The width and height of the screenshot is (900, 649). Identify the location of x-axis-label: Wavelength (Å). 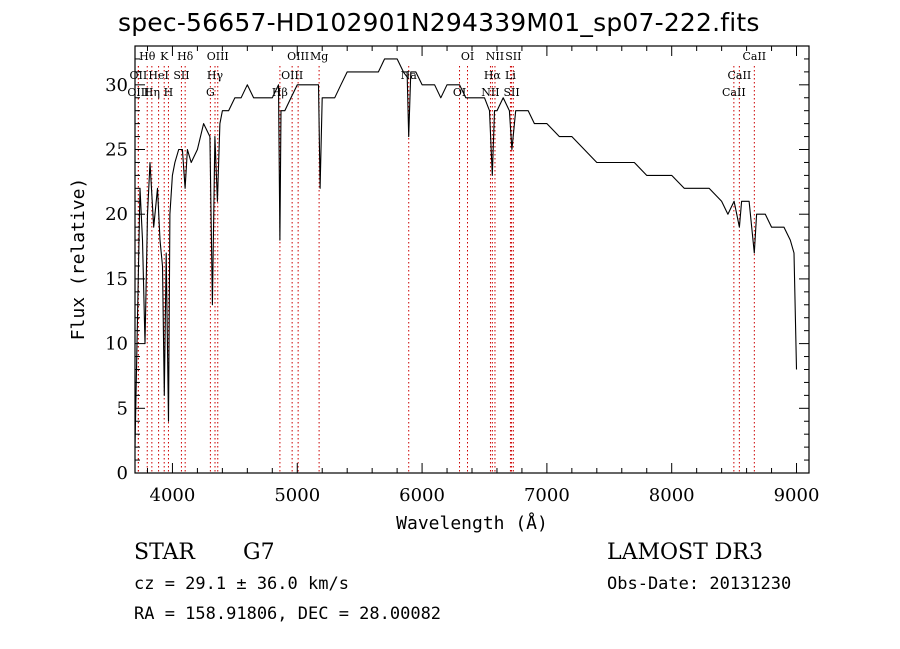
(472, 523).